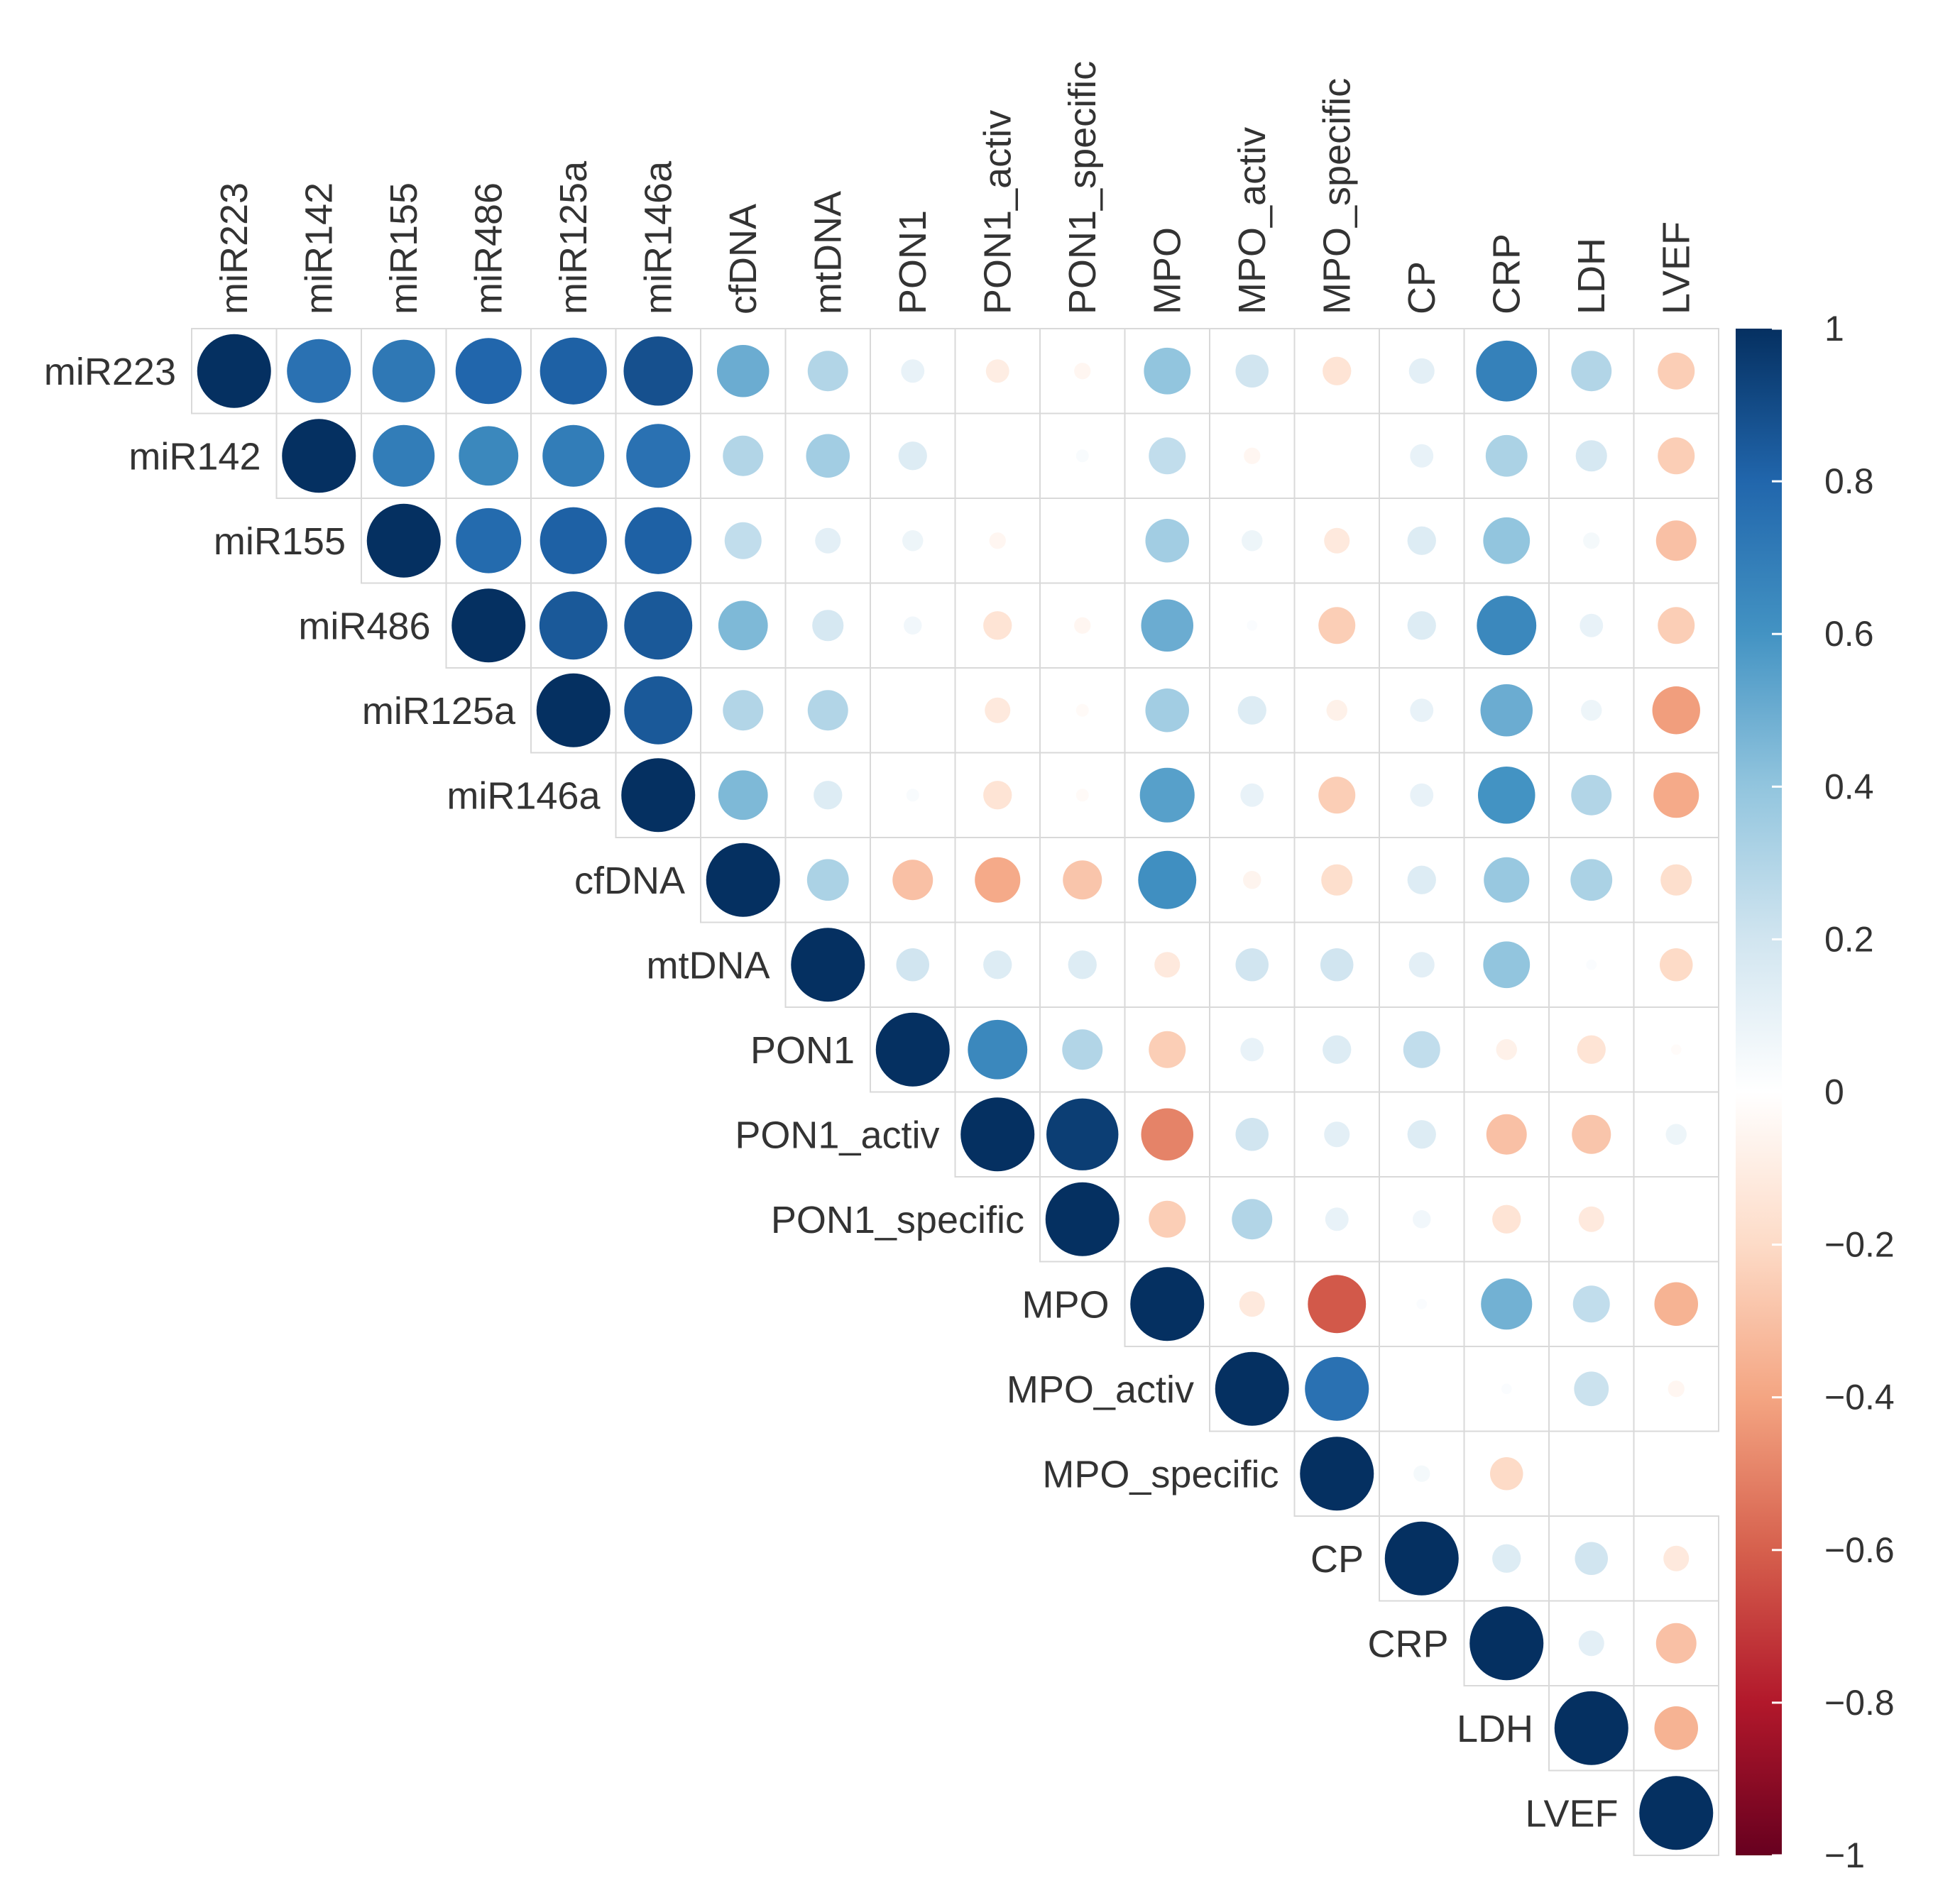  Describe the element at coordinates (194, 456) in the screenshot. I see `row-label: miR142` at that location.